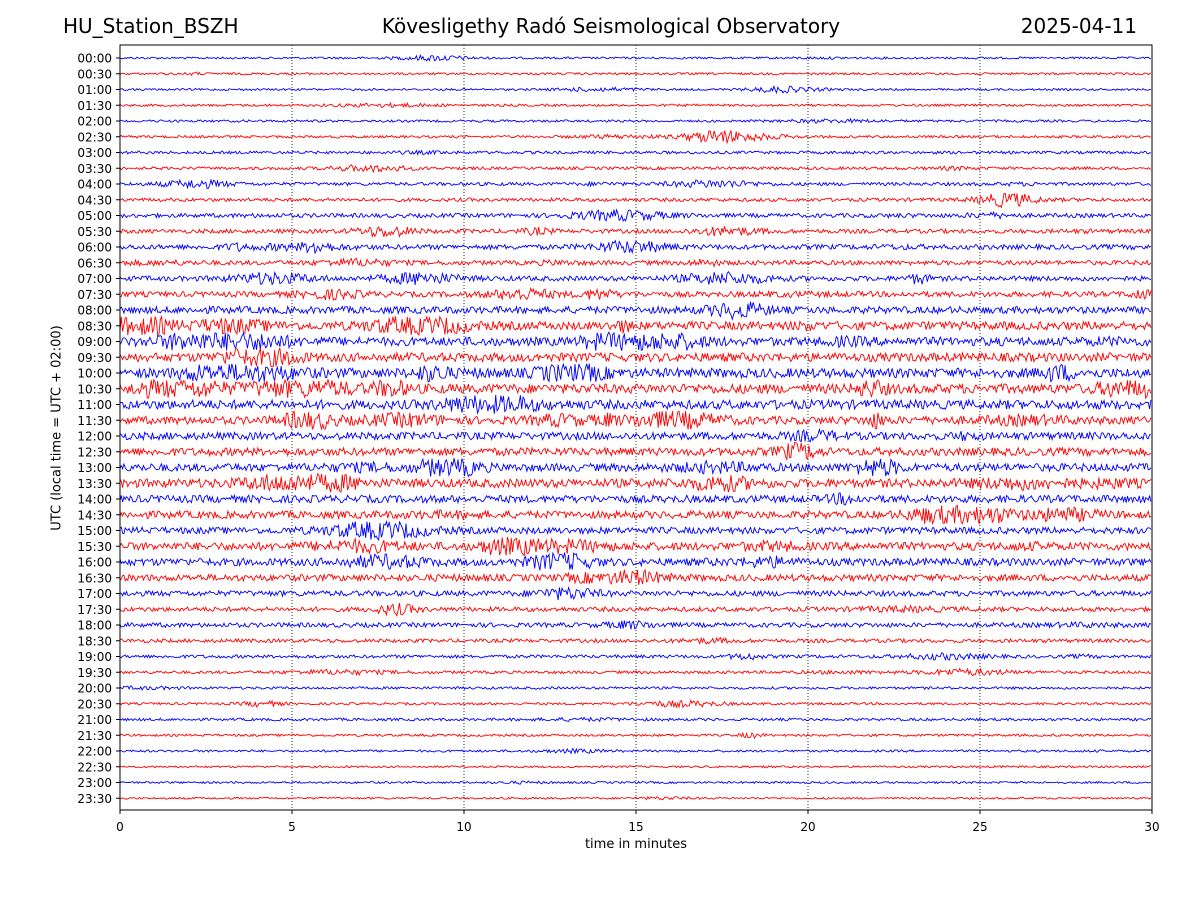  What do you see at coordinates (94, 563) in the screenshot?
I see `y-tick-label: 16:00` at bounding box center [94, 563].